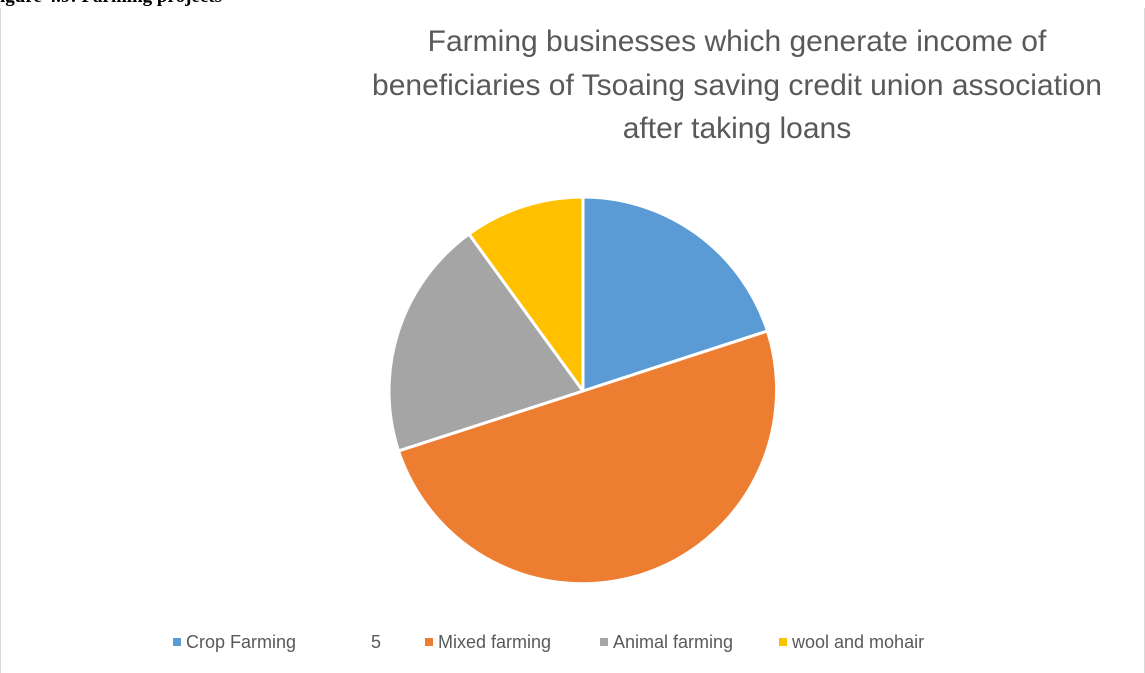  What do you see at coordinates (783, 642) in the screenshot?
I see `legend-swatch-wool-and-mohair` at bounding box center [783, 642].